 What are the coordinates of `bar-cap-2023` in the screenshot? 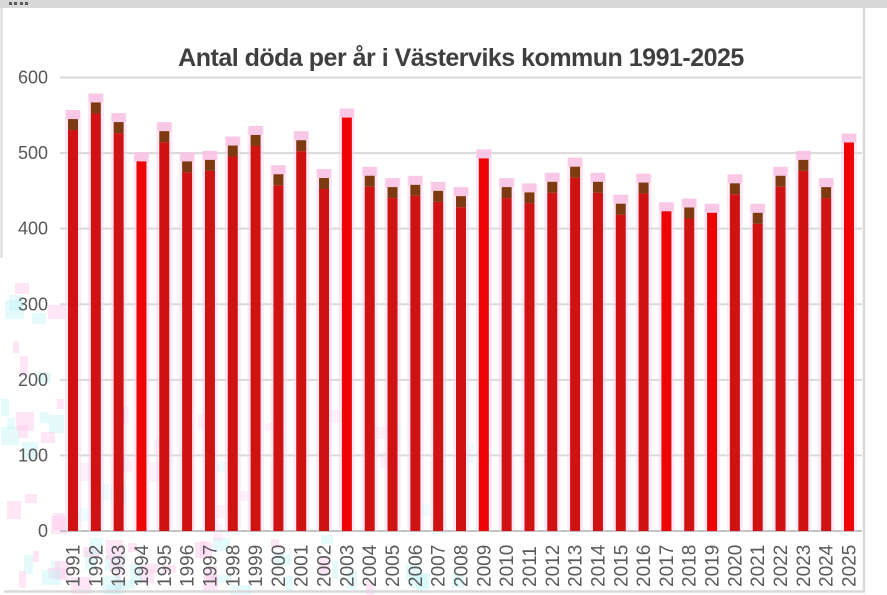 It's located at (803, 165).